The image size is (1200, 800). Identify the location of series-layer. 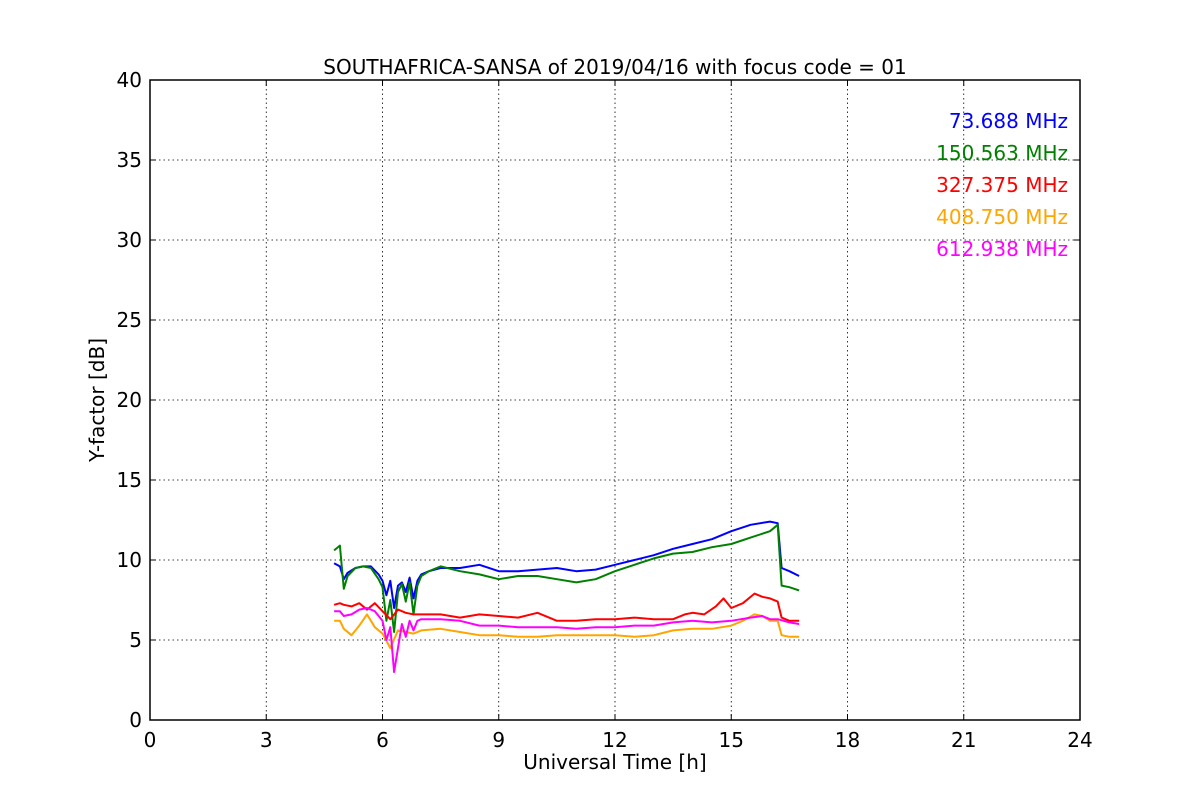
(566, 596).